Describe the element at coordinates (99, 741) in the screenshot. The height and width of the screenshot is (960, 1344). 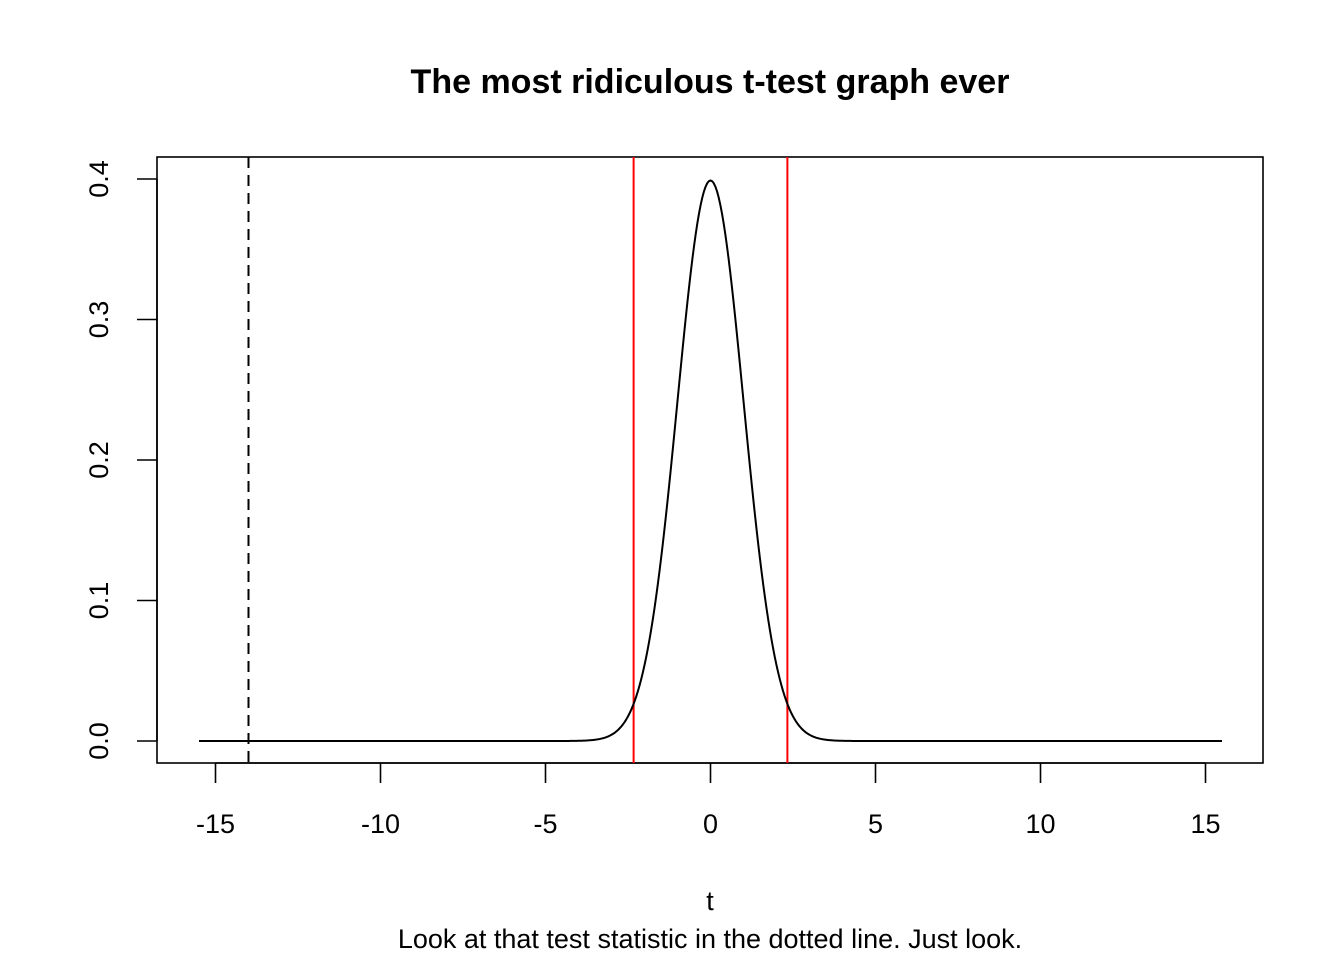
I see `y-tick-label: 0.0` at that location.